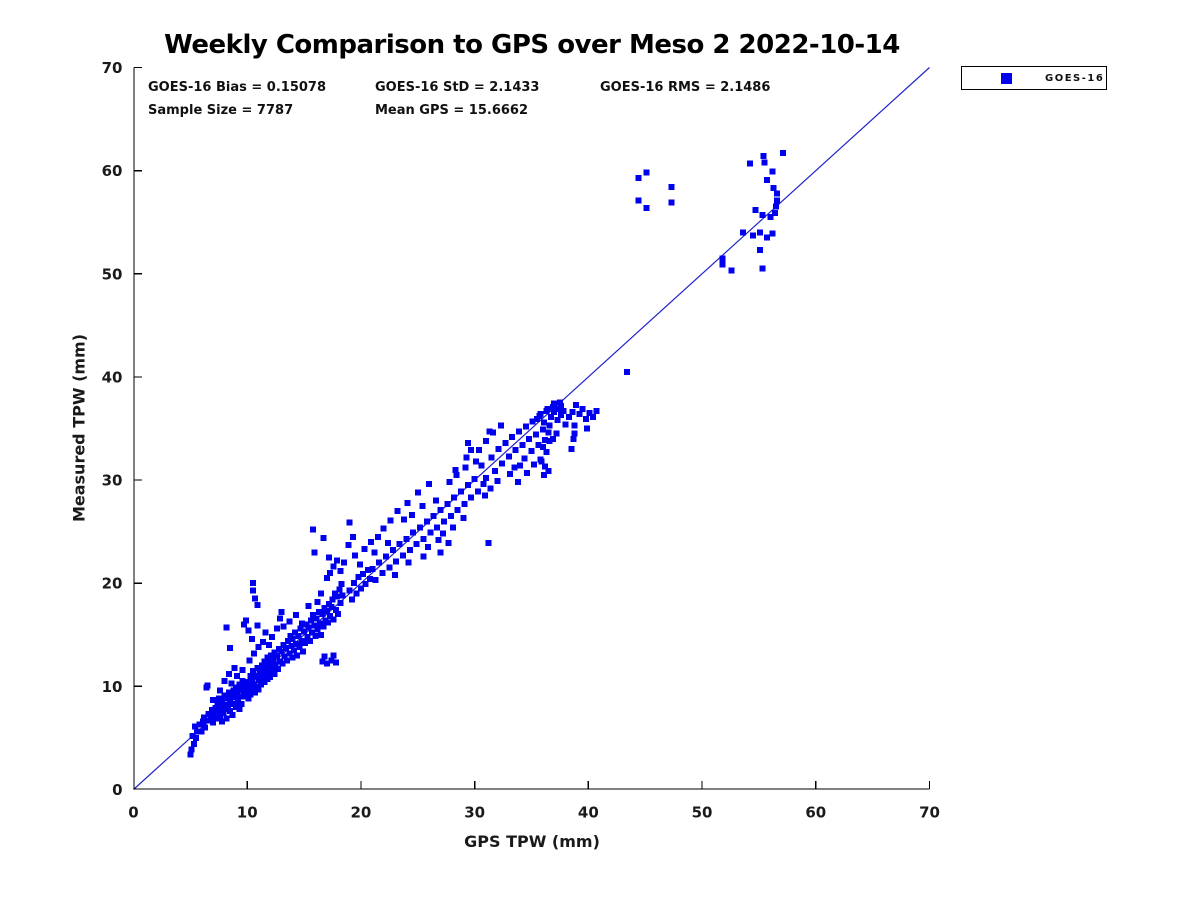 This screenshot has height=900, width=1200. I want to click on x-tick-label: 40, so click(588, 813).